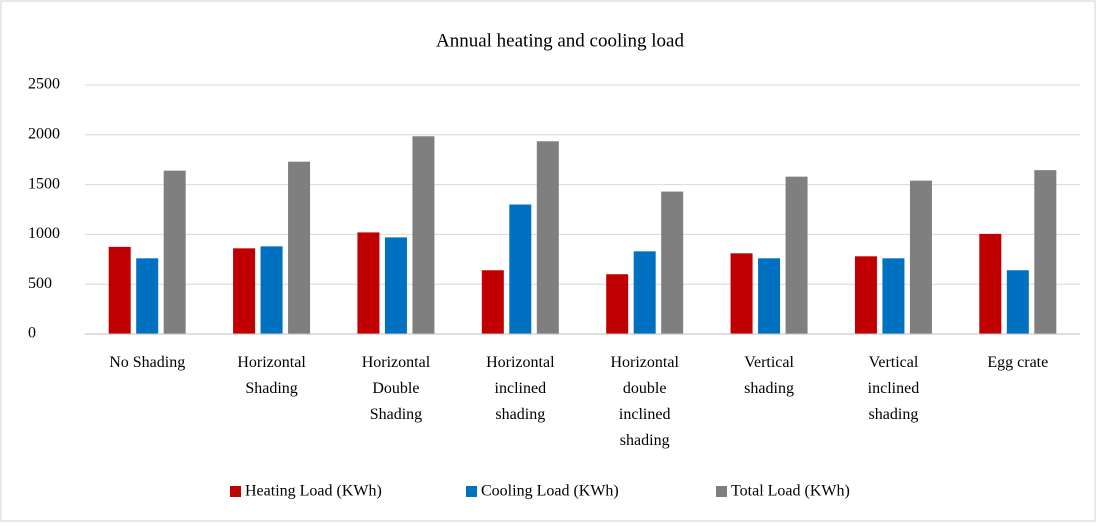  I want to click on y-tick-label: 1500, so click(44, 183).